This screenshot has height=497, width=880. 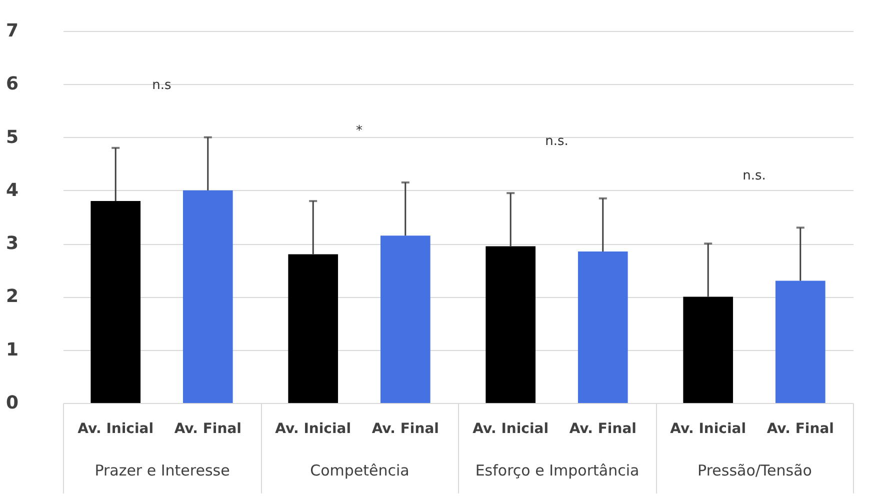 I want to click on x-tick-label: Prazer e Interesse, so click(x=162, y=471).